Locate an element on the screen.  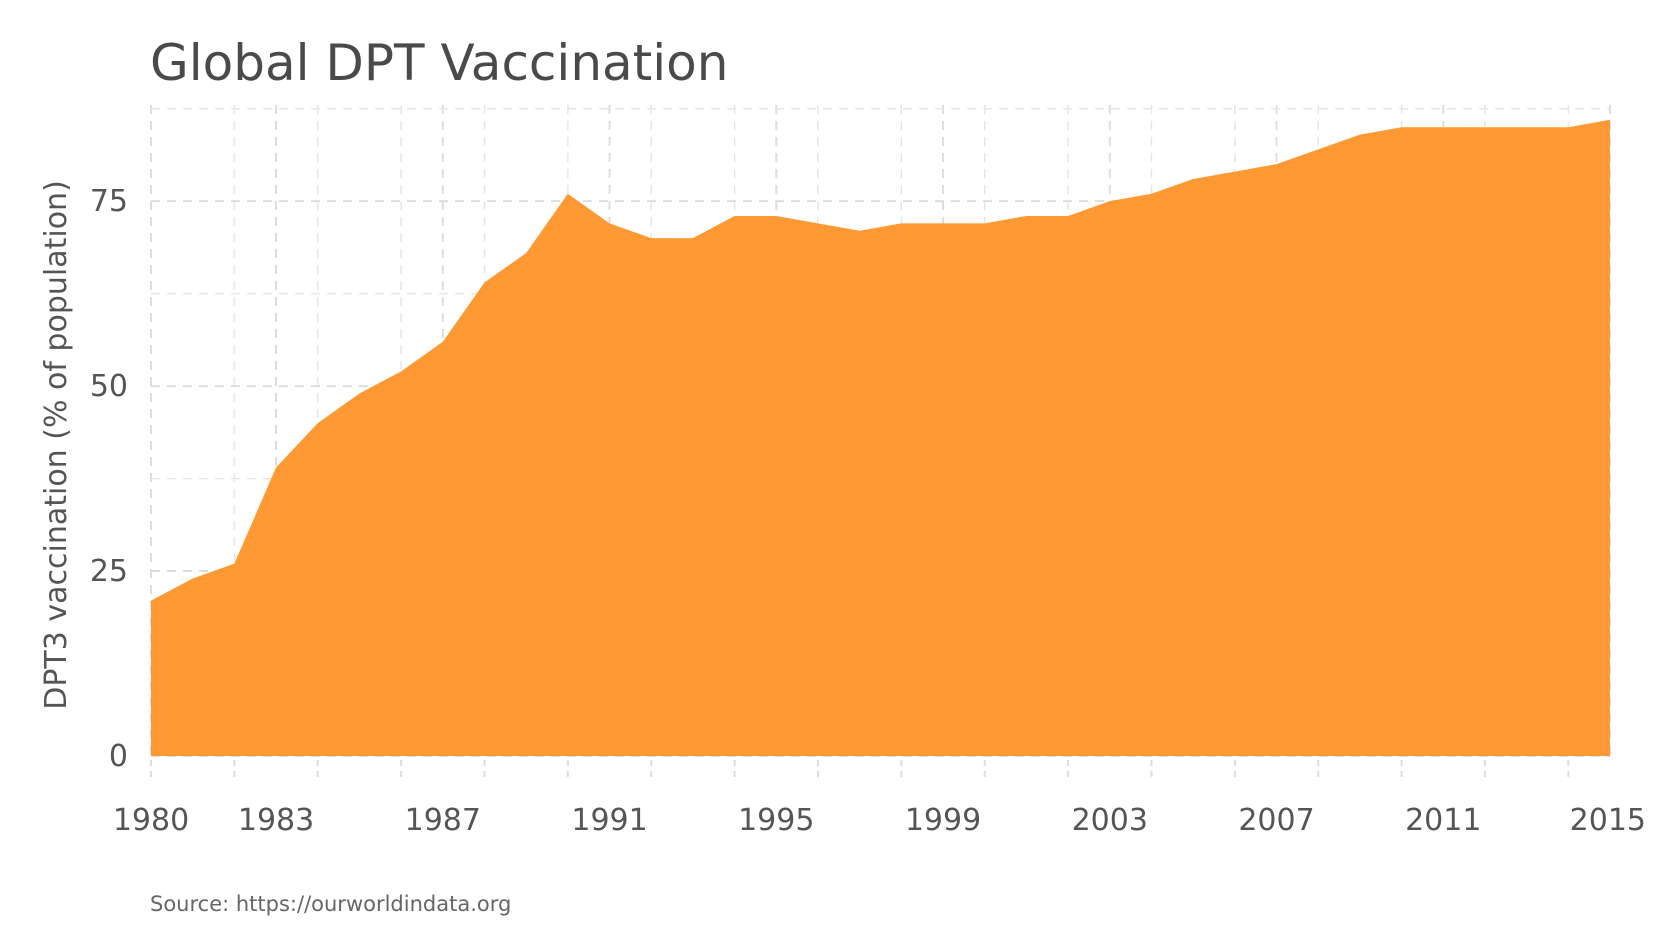
y-axis-label: DPT3 vaccination (% of population) is located at coordinates (56, 445).